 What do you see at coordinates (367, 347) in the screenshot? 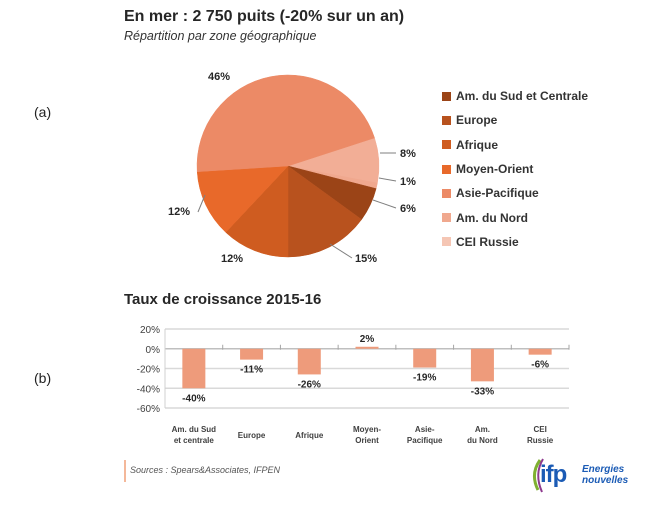
I see `bar-moyen-orient` at bounding box center [367, 347].